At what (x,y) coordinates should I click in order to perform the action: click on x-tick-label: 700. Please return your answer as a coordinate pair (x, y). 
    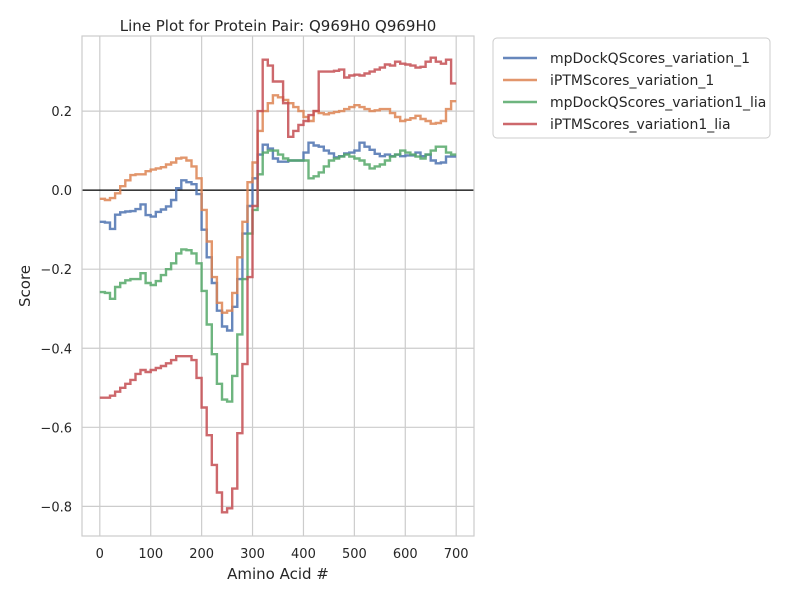
    Looking at the image, I should click on (456, 554).